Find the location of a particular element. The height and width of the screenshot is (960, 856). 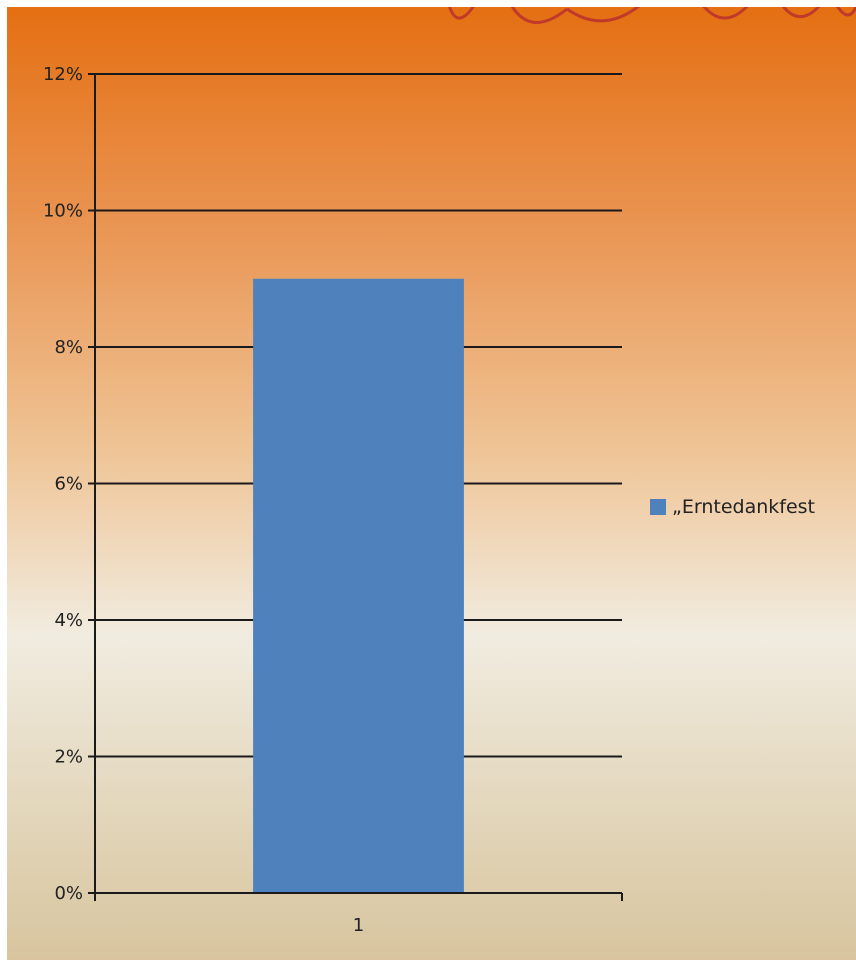

y-tick-label: 0% is located at coordinates (68, 893).